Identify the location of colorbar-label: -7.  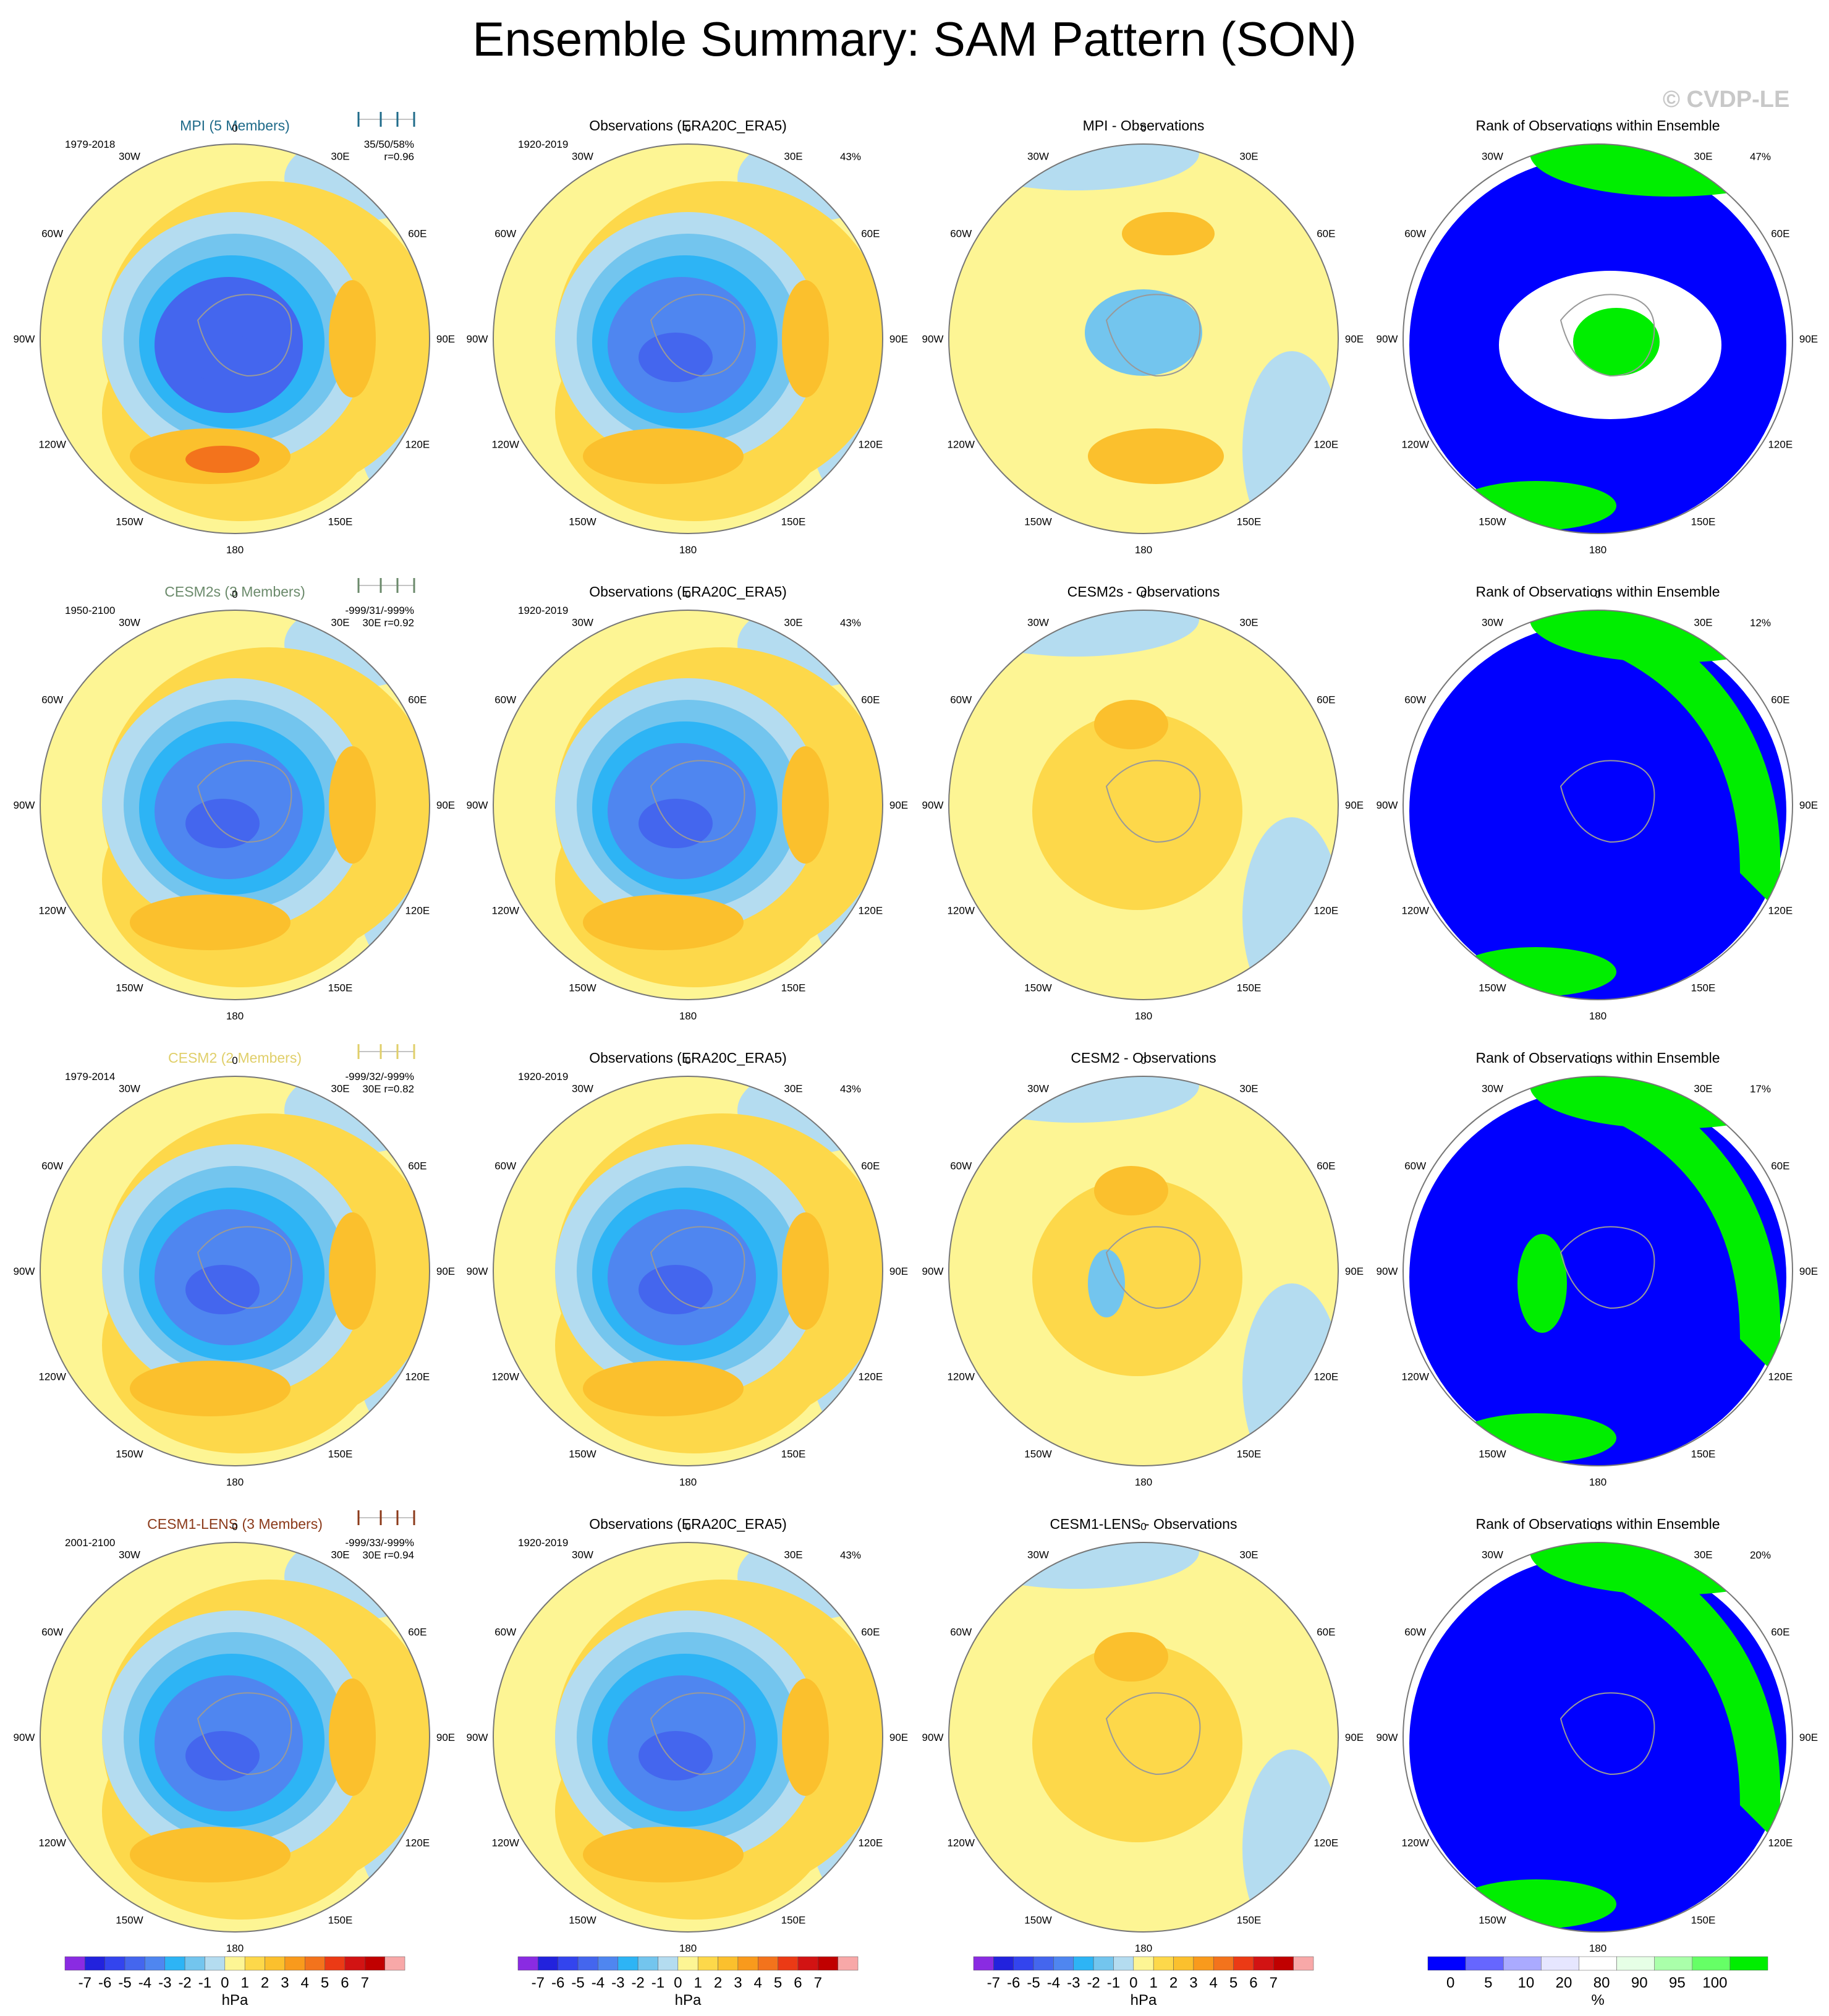
(85, 1983).